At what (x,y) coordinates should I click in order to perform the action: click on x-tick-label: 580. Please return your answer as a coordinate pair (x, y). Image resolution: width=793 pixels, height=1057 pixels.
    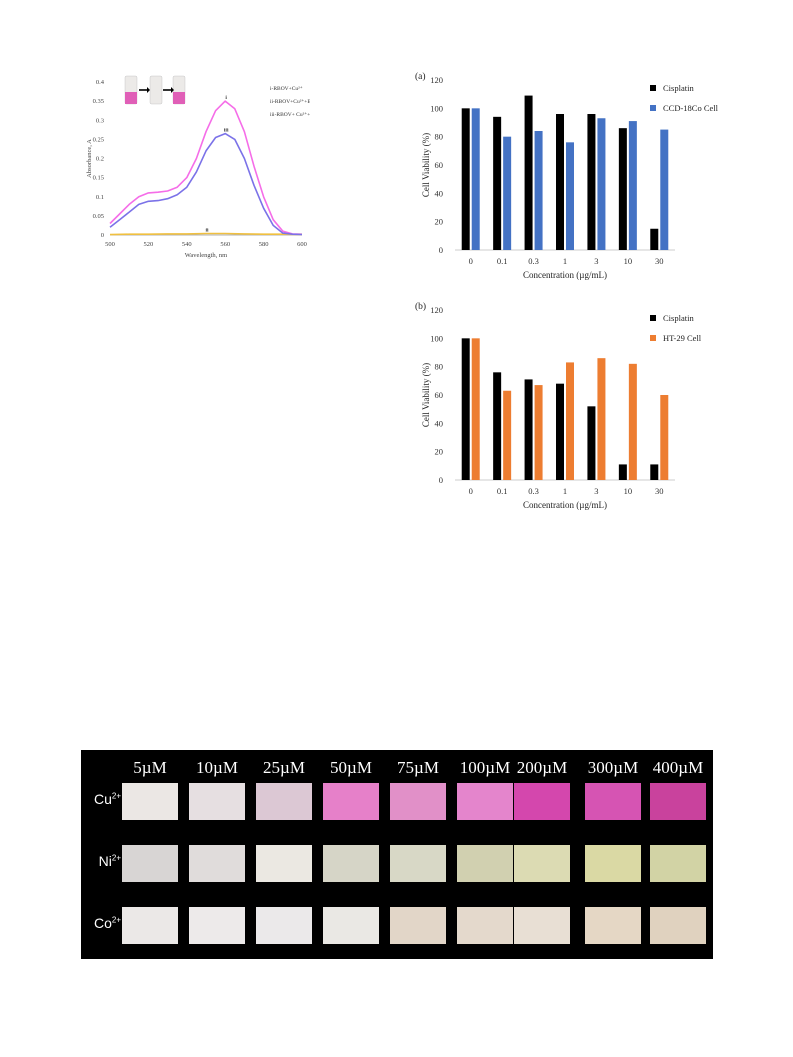
    Looking at the image, I should click on (264, 244).